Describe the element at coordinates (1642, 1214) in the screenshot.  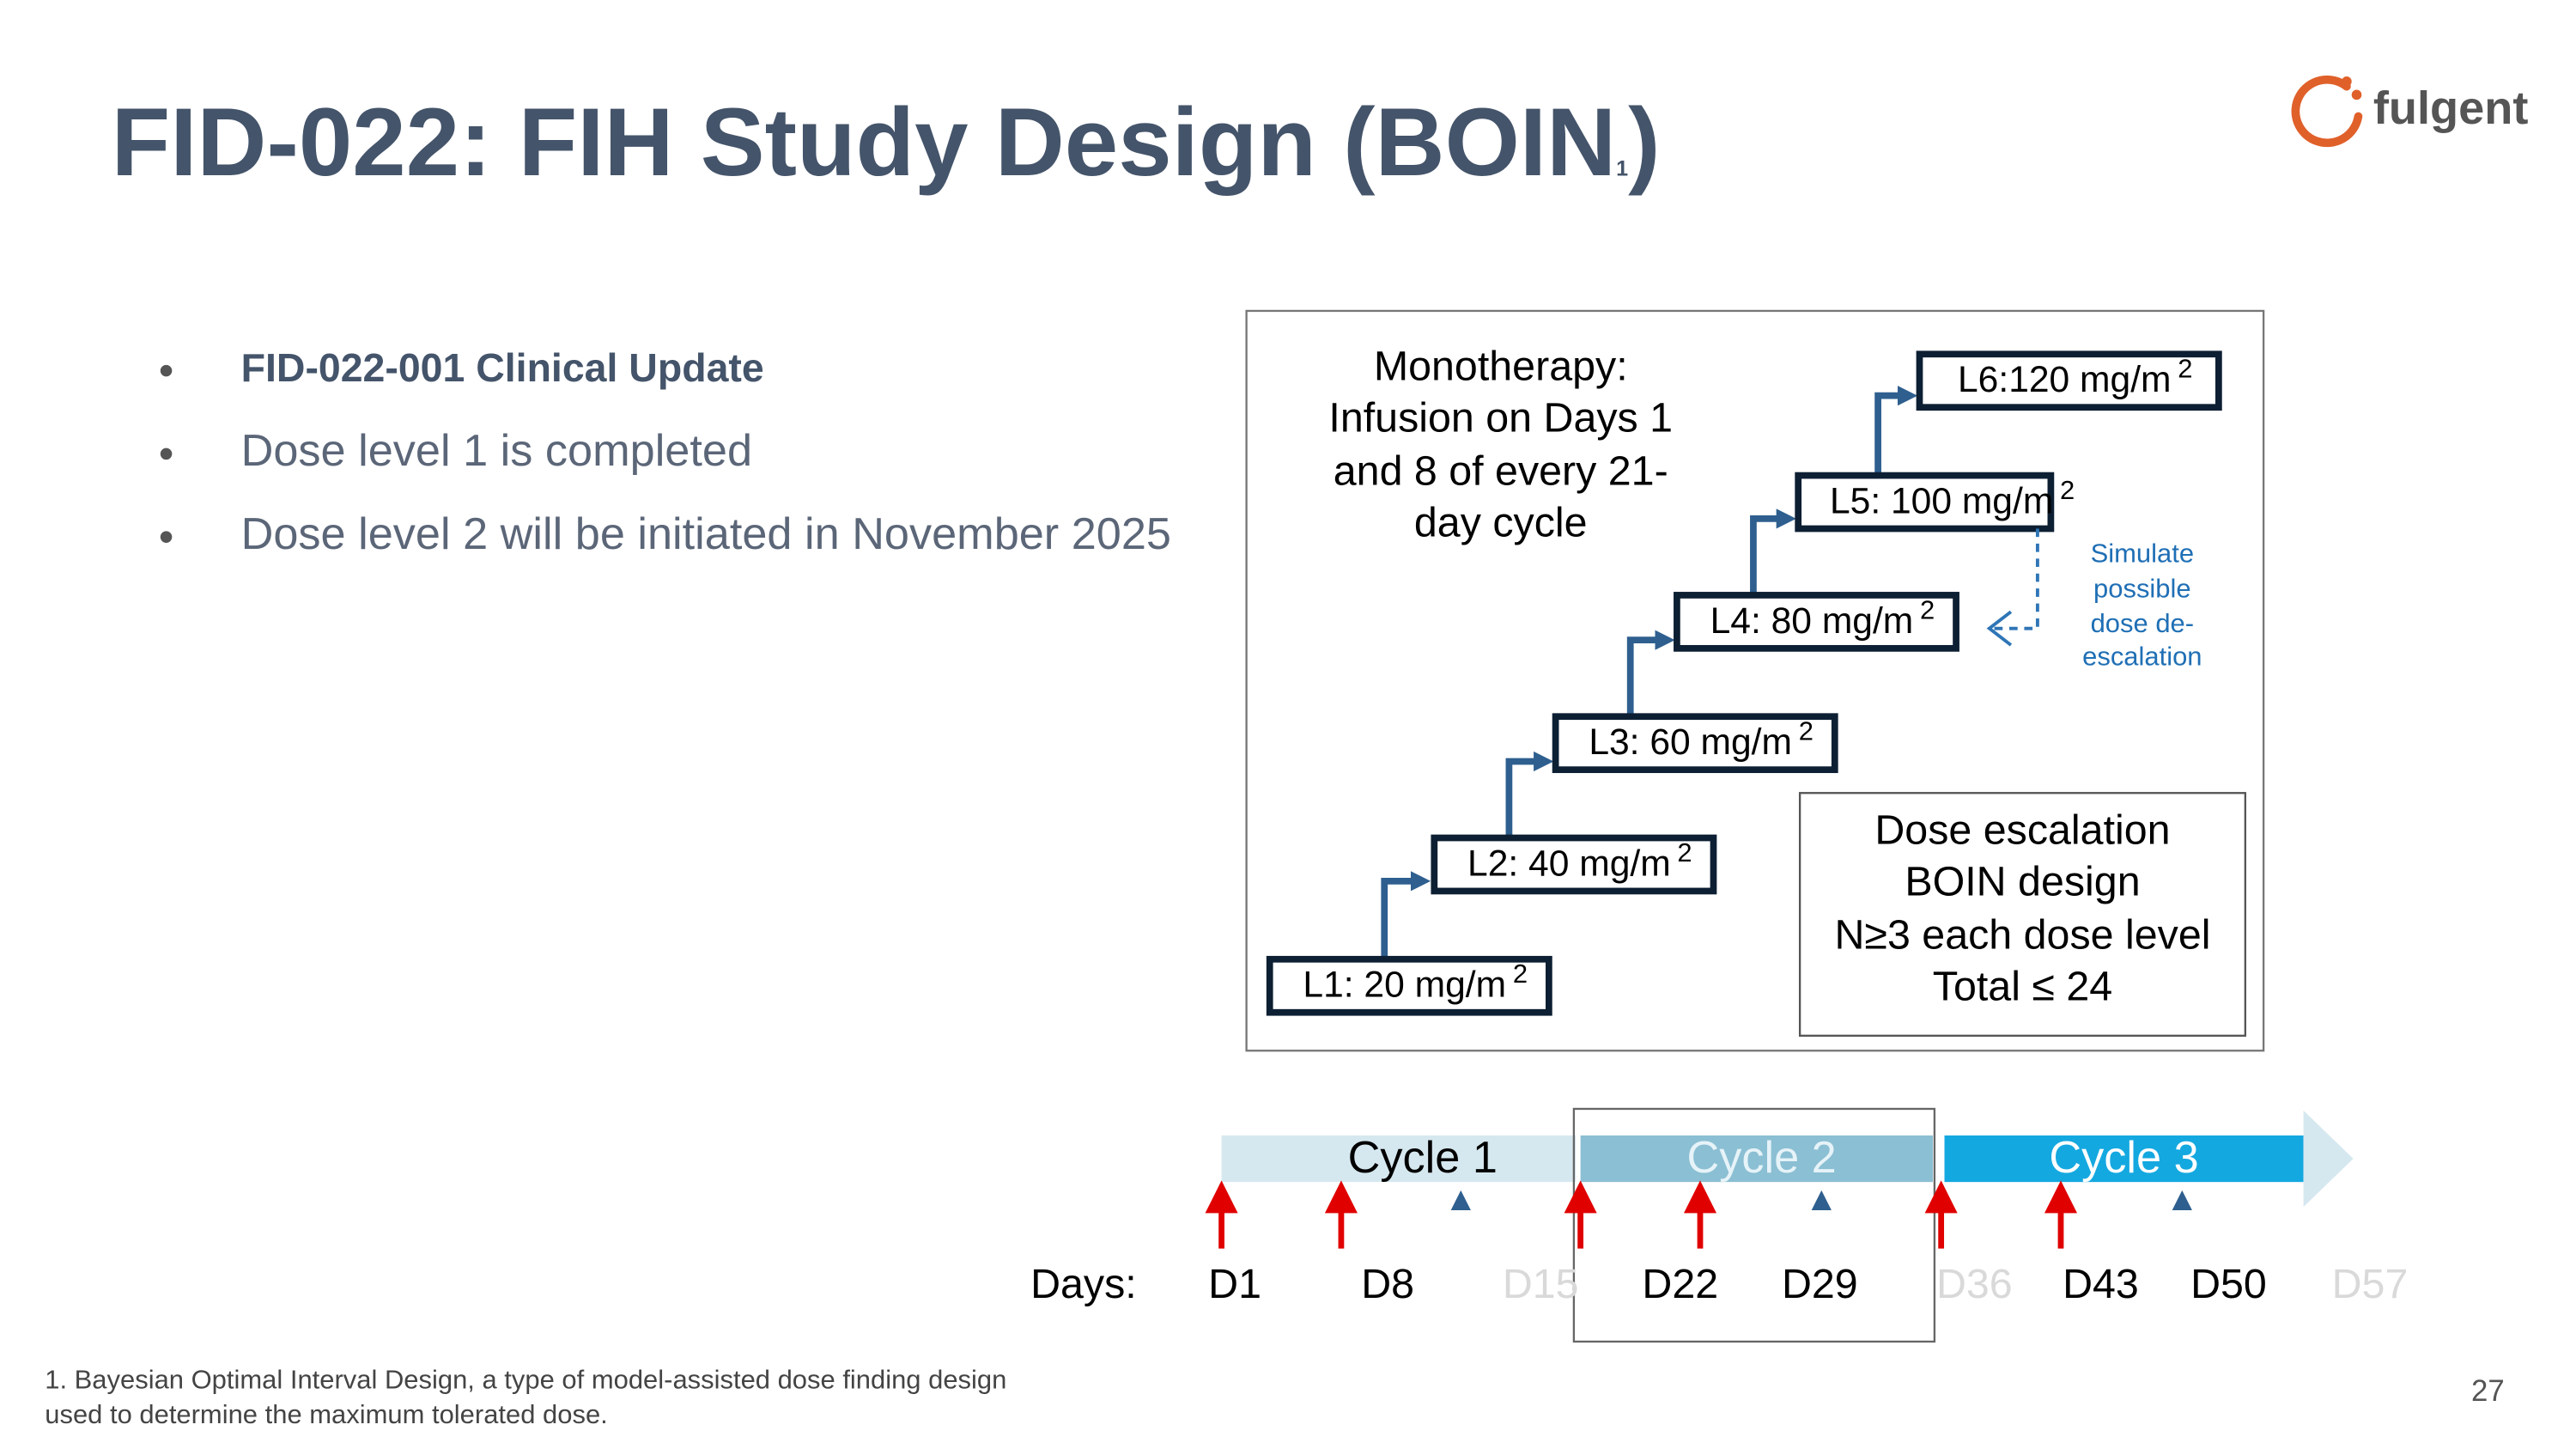
I see `infusion-arrows` at that location.